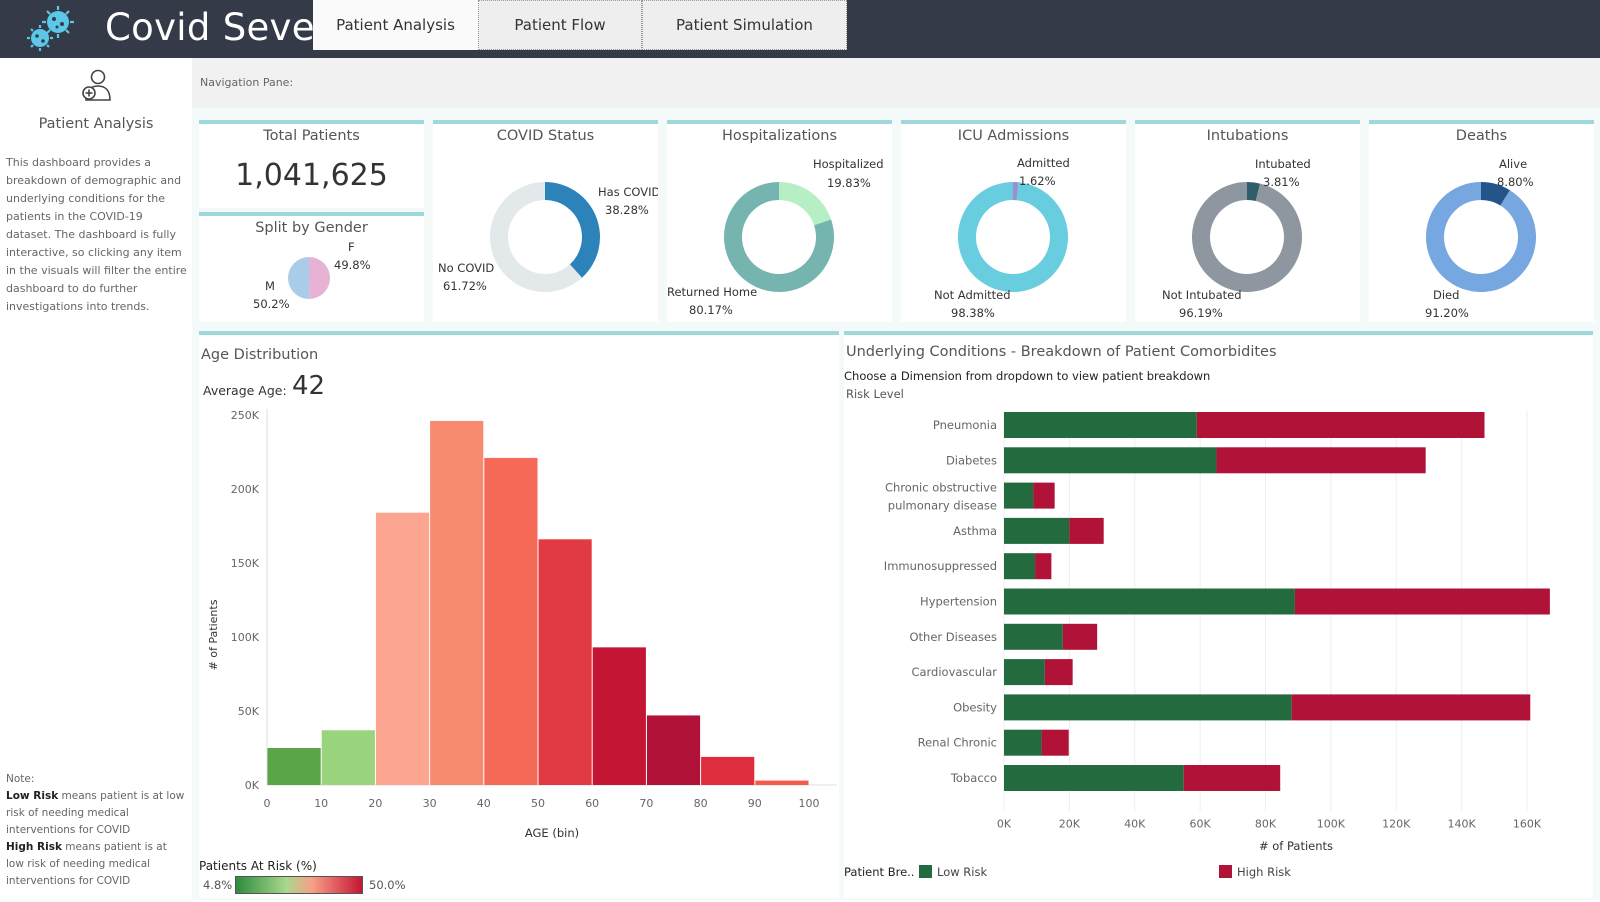  Describe the element at coordinates (848, 164) in the screenshot. I see `hosp-a-label: Hospitalized` at that location.